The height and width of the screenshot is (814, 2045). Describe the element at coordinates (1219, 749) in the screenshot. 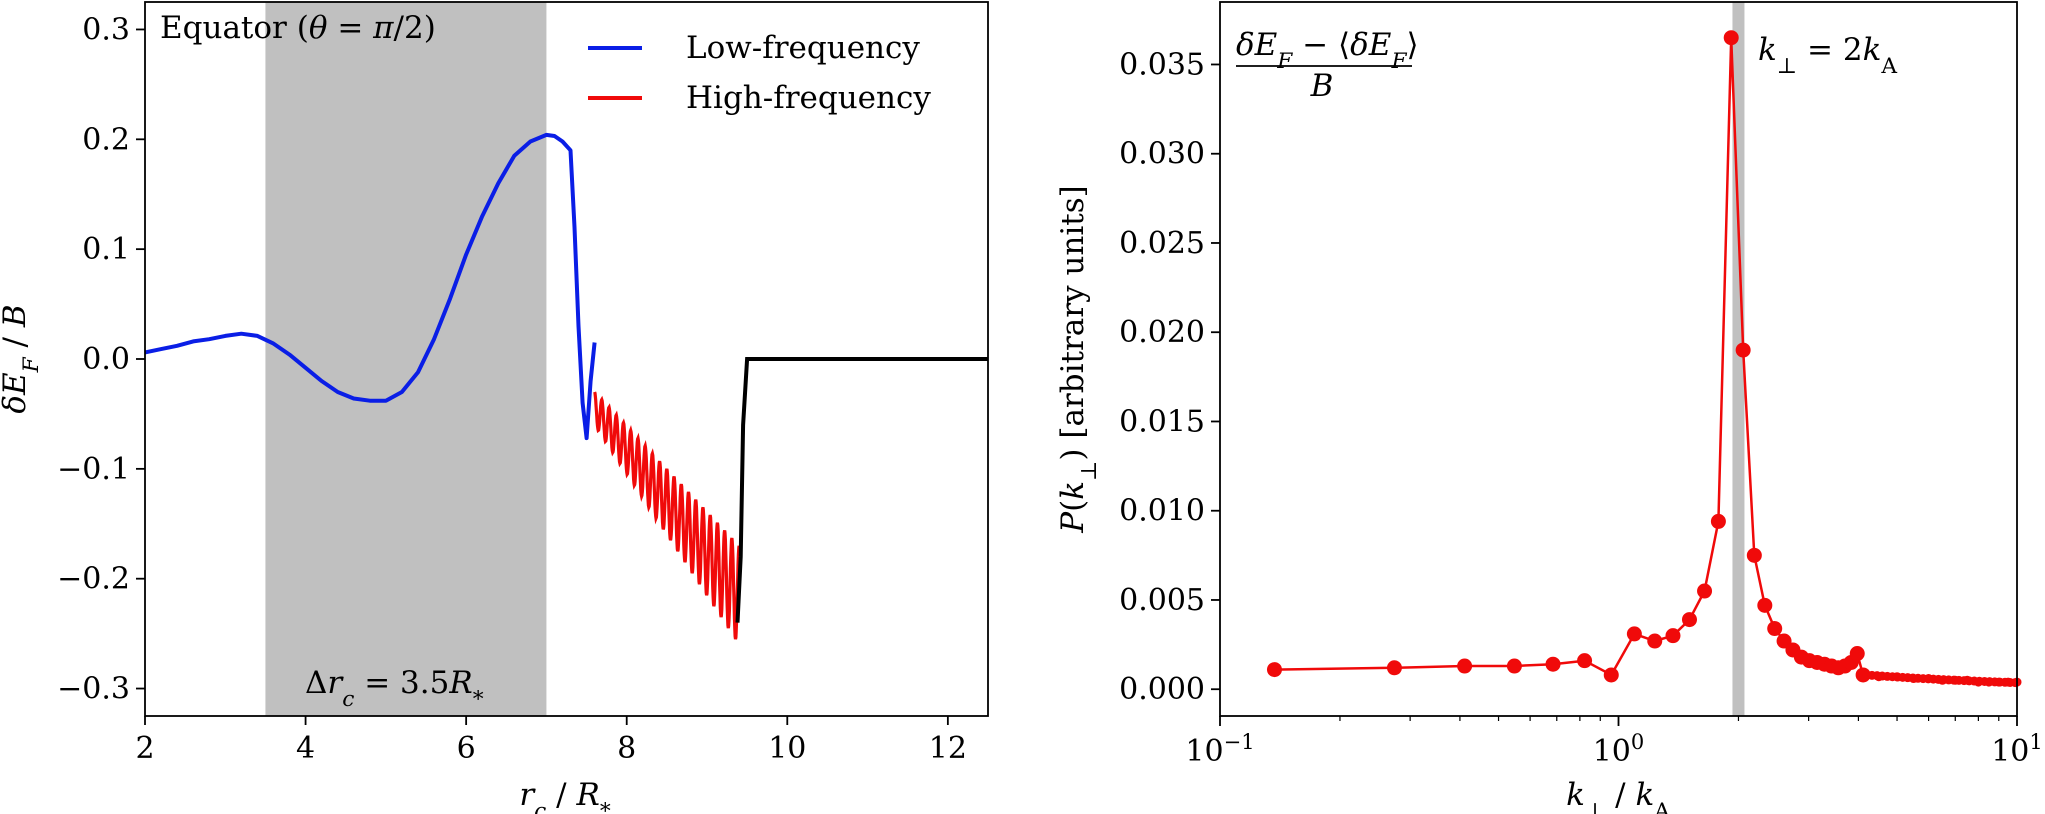

I see `x-tick-label: 10⁻¹` at that location.